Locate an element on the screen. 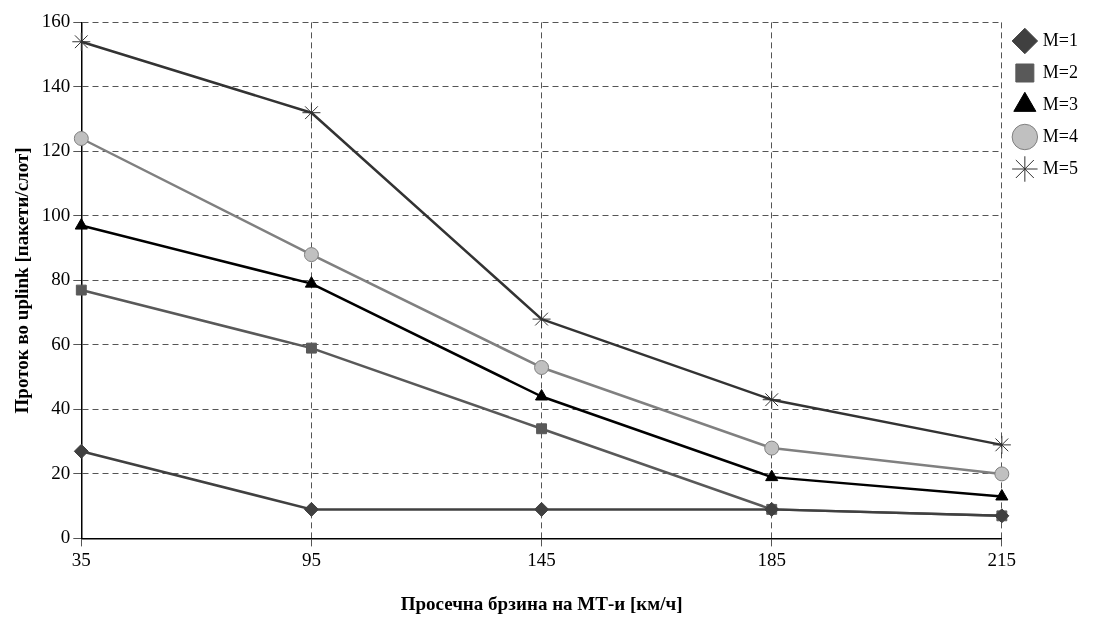  legend-label: M=5 is located at coordinates (1060, 167).